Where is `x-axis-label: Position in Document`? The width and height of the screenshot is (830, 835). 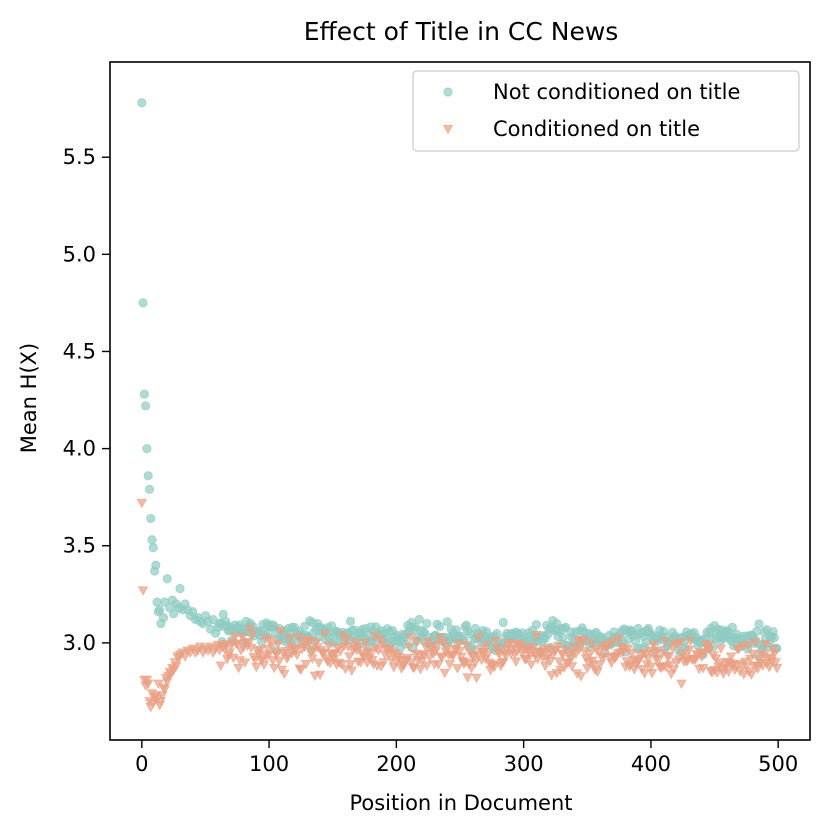
x-axis-label: Position in Document is located at coordinates (460, 803).